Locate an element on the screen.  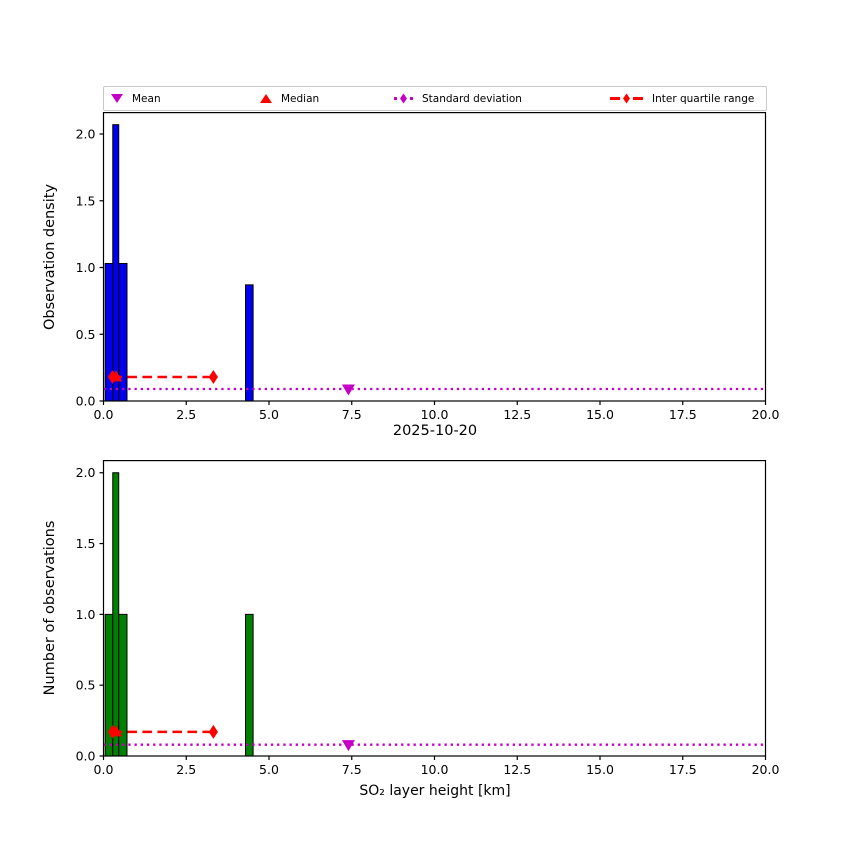
iqr-dashed-diamond-icon is located at coordinates (626, 98).